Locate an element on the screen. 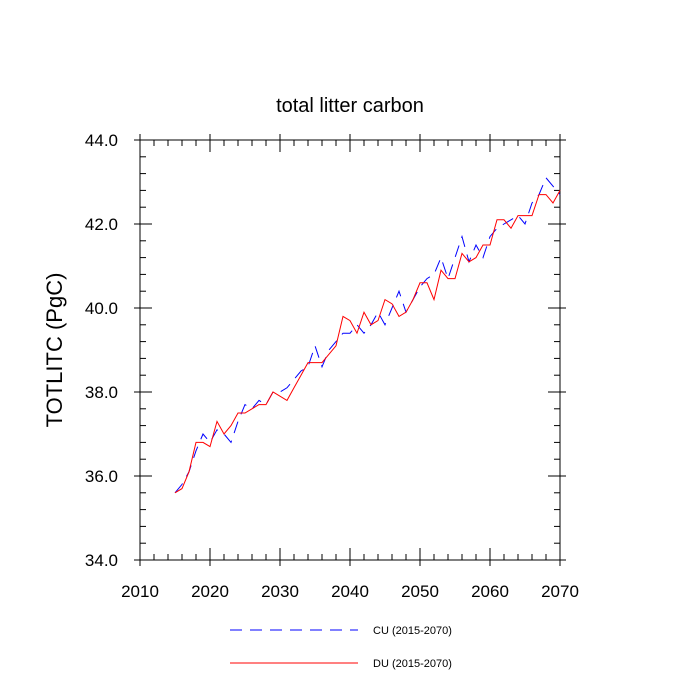 This screenshot has height=700, width=700. x-tick-label: 2010 is located at coordinates (140, 591).